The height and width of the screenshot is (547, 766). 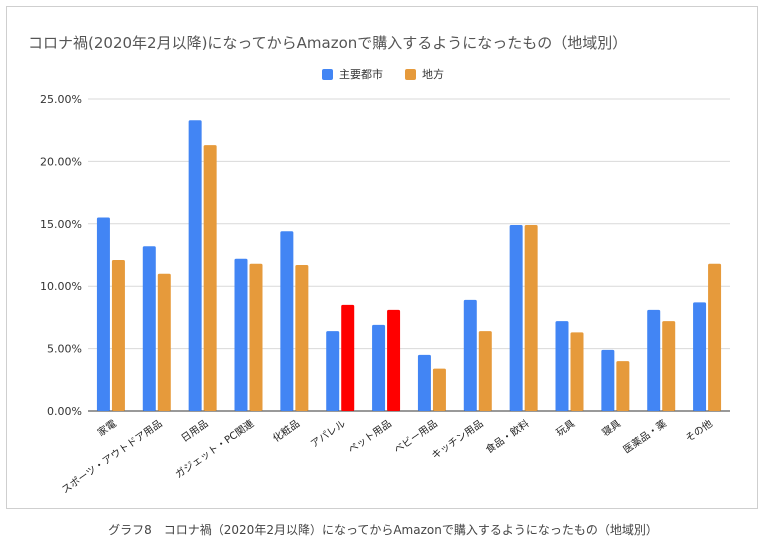 I want to click on x-tick-label: 食品・飲料, so click(x=507, y=436).